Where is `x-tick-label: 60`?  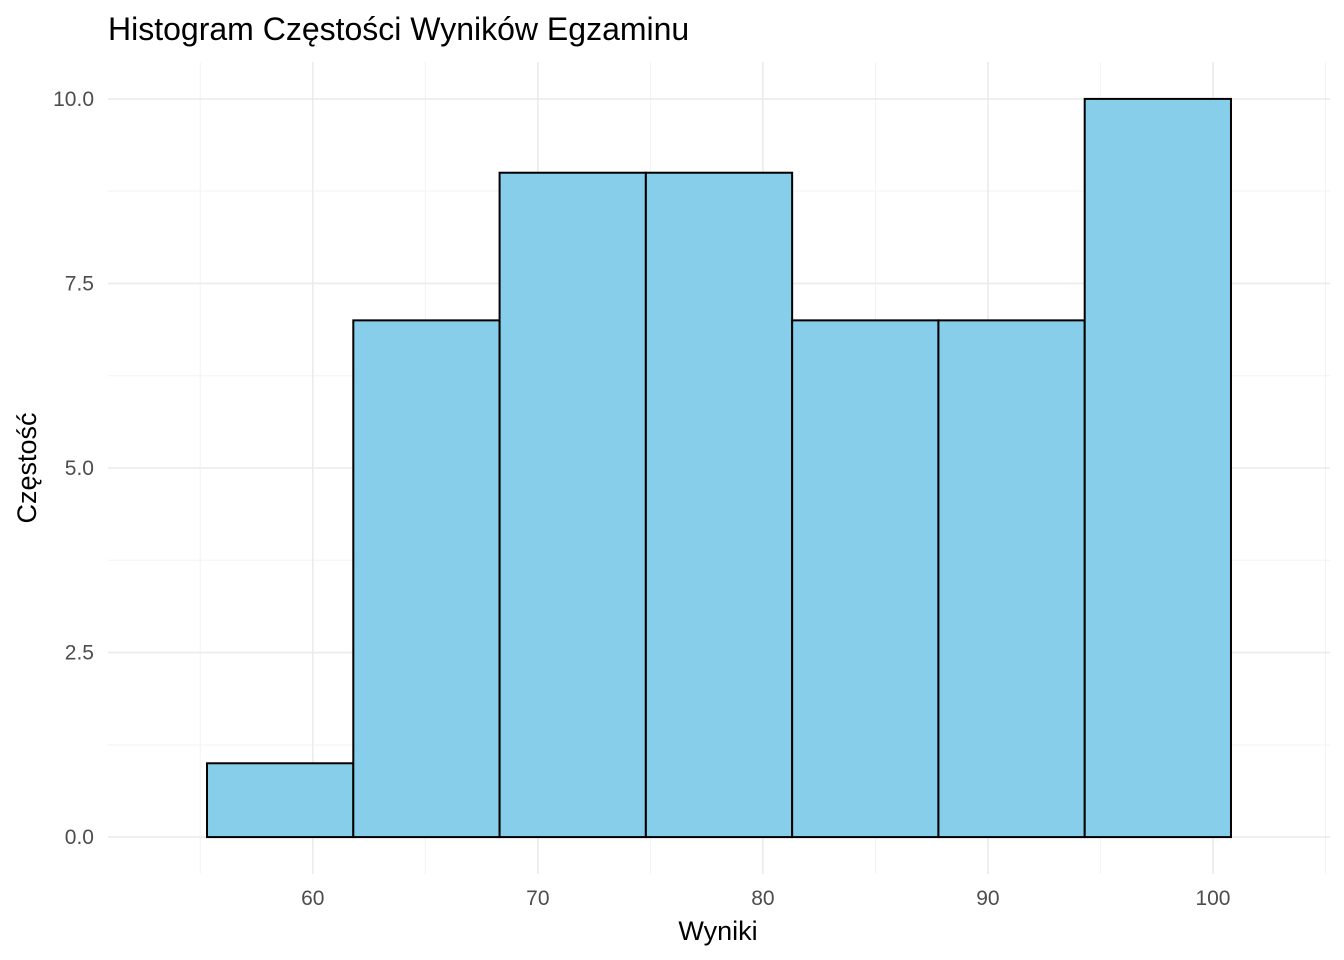 x-tick-label: 60 is located at coordinates (312, 898).